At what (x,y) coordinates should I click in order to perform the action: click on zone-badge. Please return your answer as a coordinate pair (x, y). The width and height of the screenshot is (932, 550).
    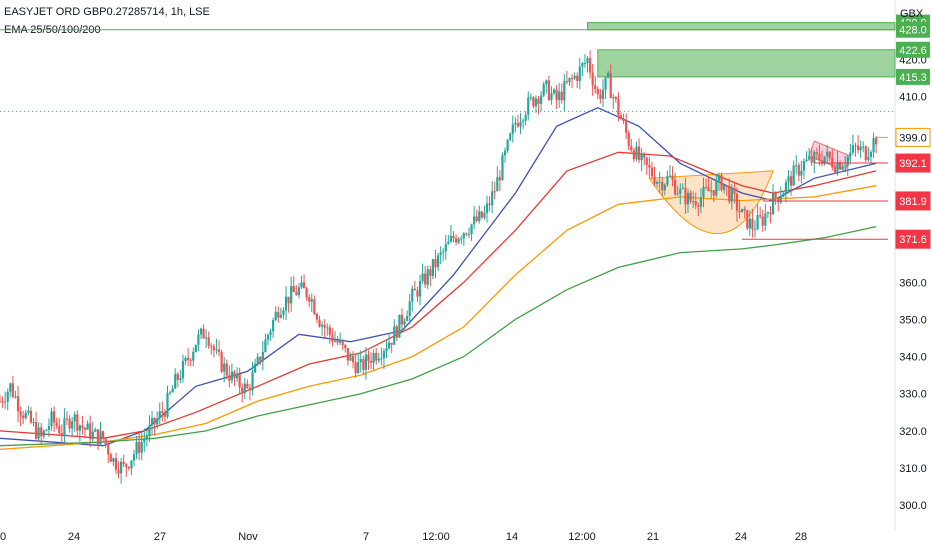
    Looking at the image, I should click on (913, 76).